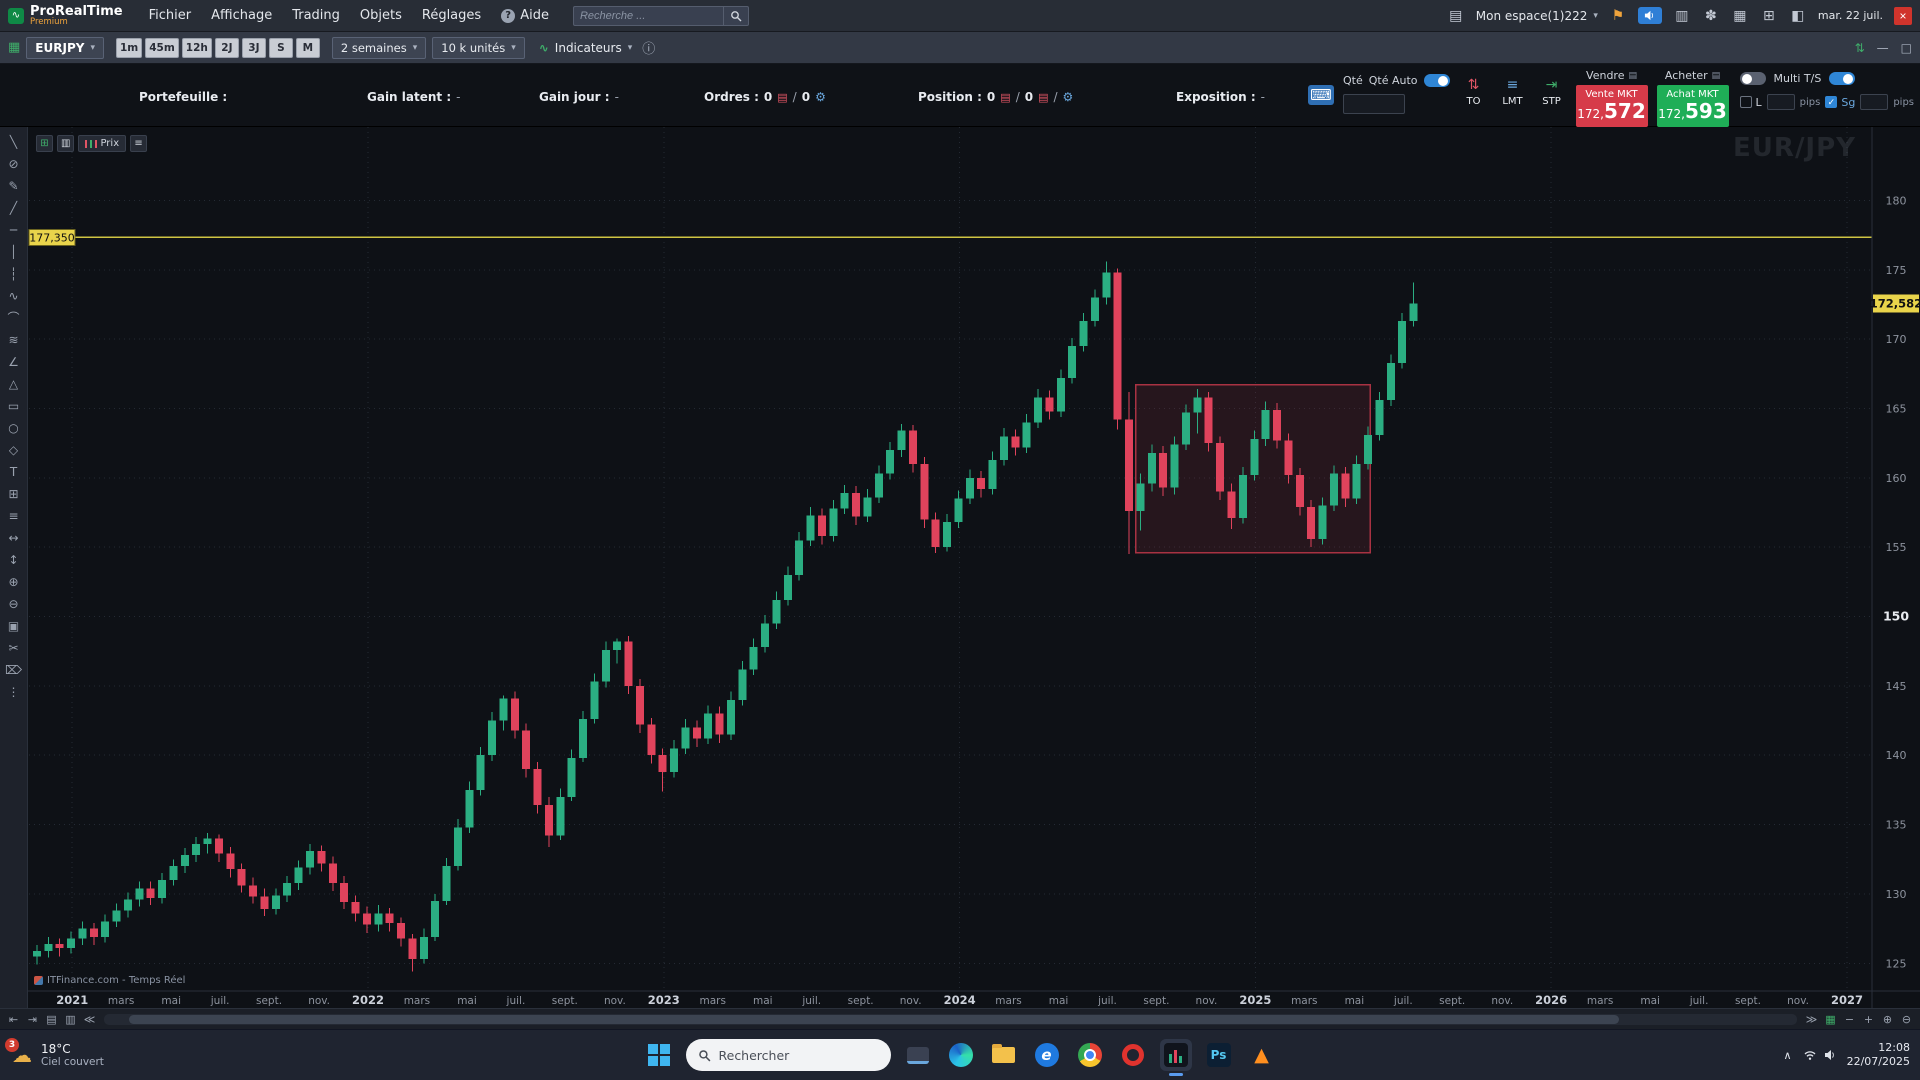  What do you see at coordinates (586, 48) in the screenshot?
I see `indicators-dropdown: ∿ Indicateurs ▾` at bounding box center [586, 48].